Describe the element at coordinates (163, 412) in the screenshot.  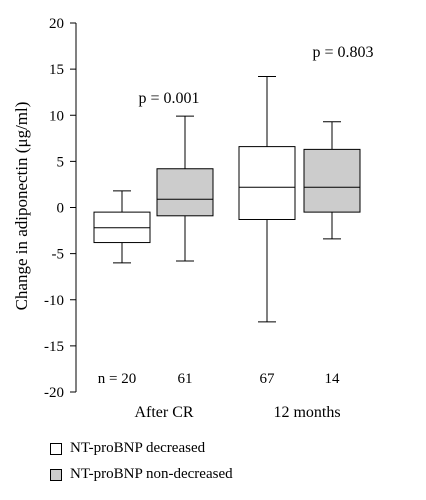
I see `x-category-label: After CR` at that location.